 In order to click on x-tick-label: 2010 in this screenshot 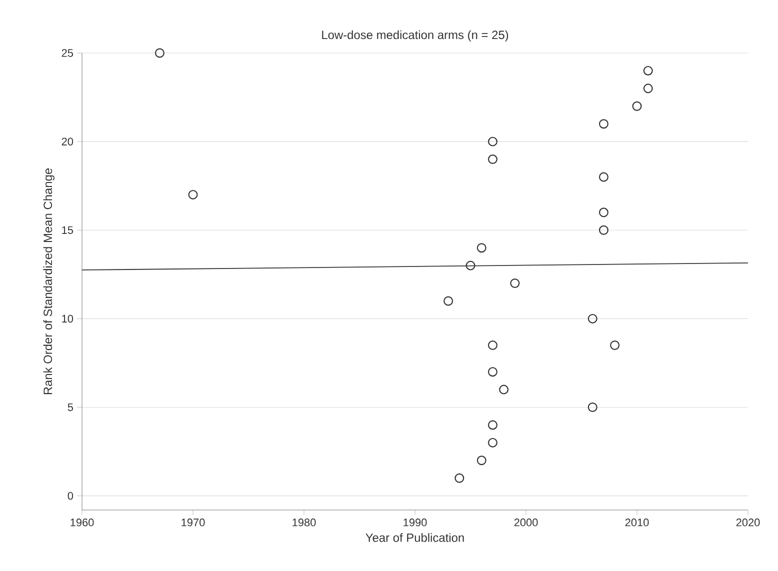, I will do `click(637, 522)`.